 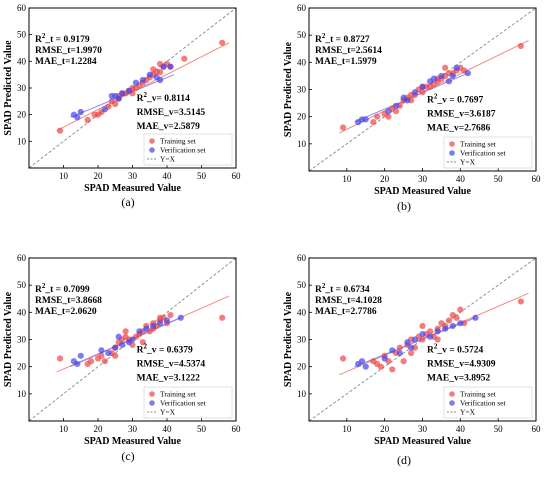 I want to click on identity-line, so click(x=422, y=89).